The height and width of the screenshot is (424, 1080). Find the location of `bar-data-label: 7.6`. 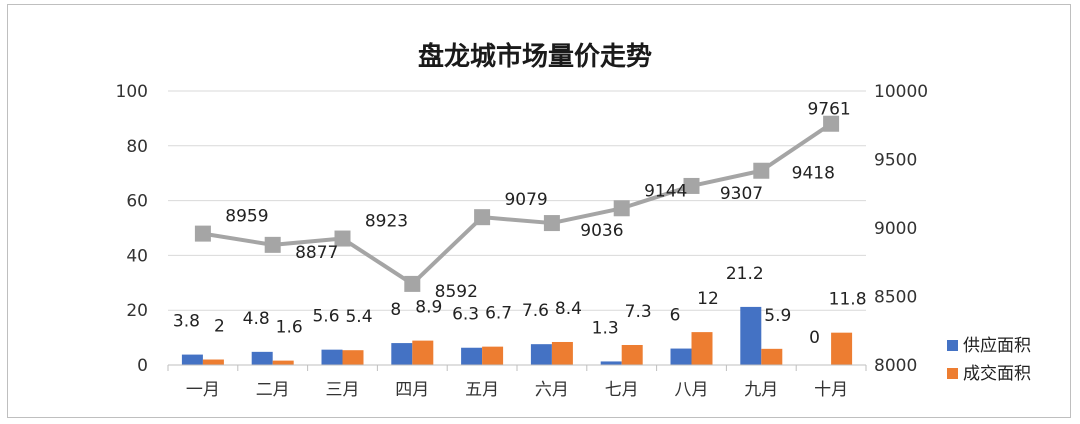

bar-data-label: 7.6 is located at coordinates (535, 311).